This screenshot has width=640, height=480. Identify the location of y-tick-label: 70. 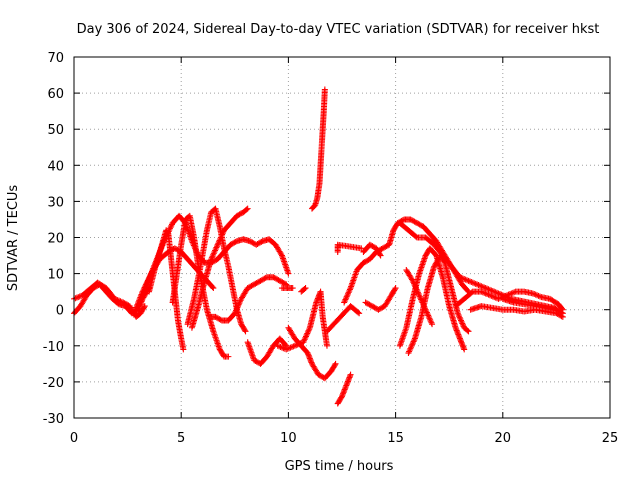
(55, 58).